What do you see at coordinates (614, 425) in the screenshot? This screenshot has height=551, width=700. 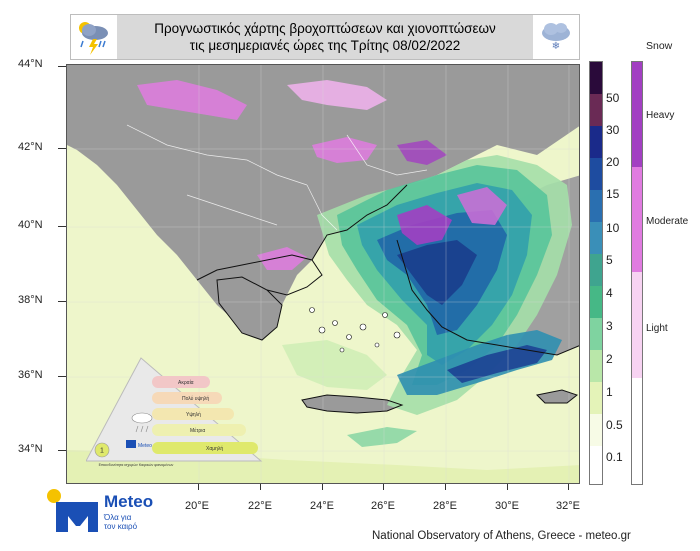 I see `rain-label-0-5: 0.5` at bounding box center [614, 425].